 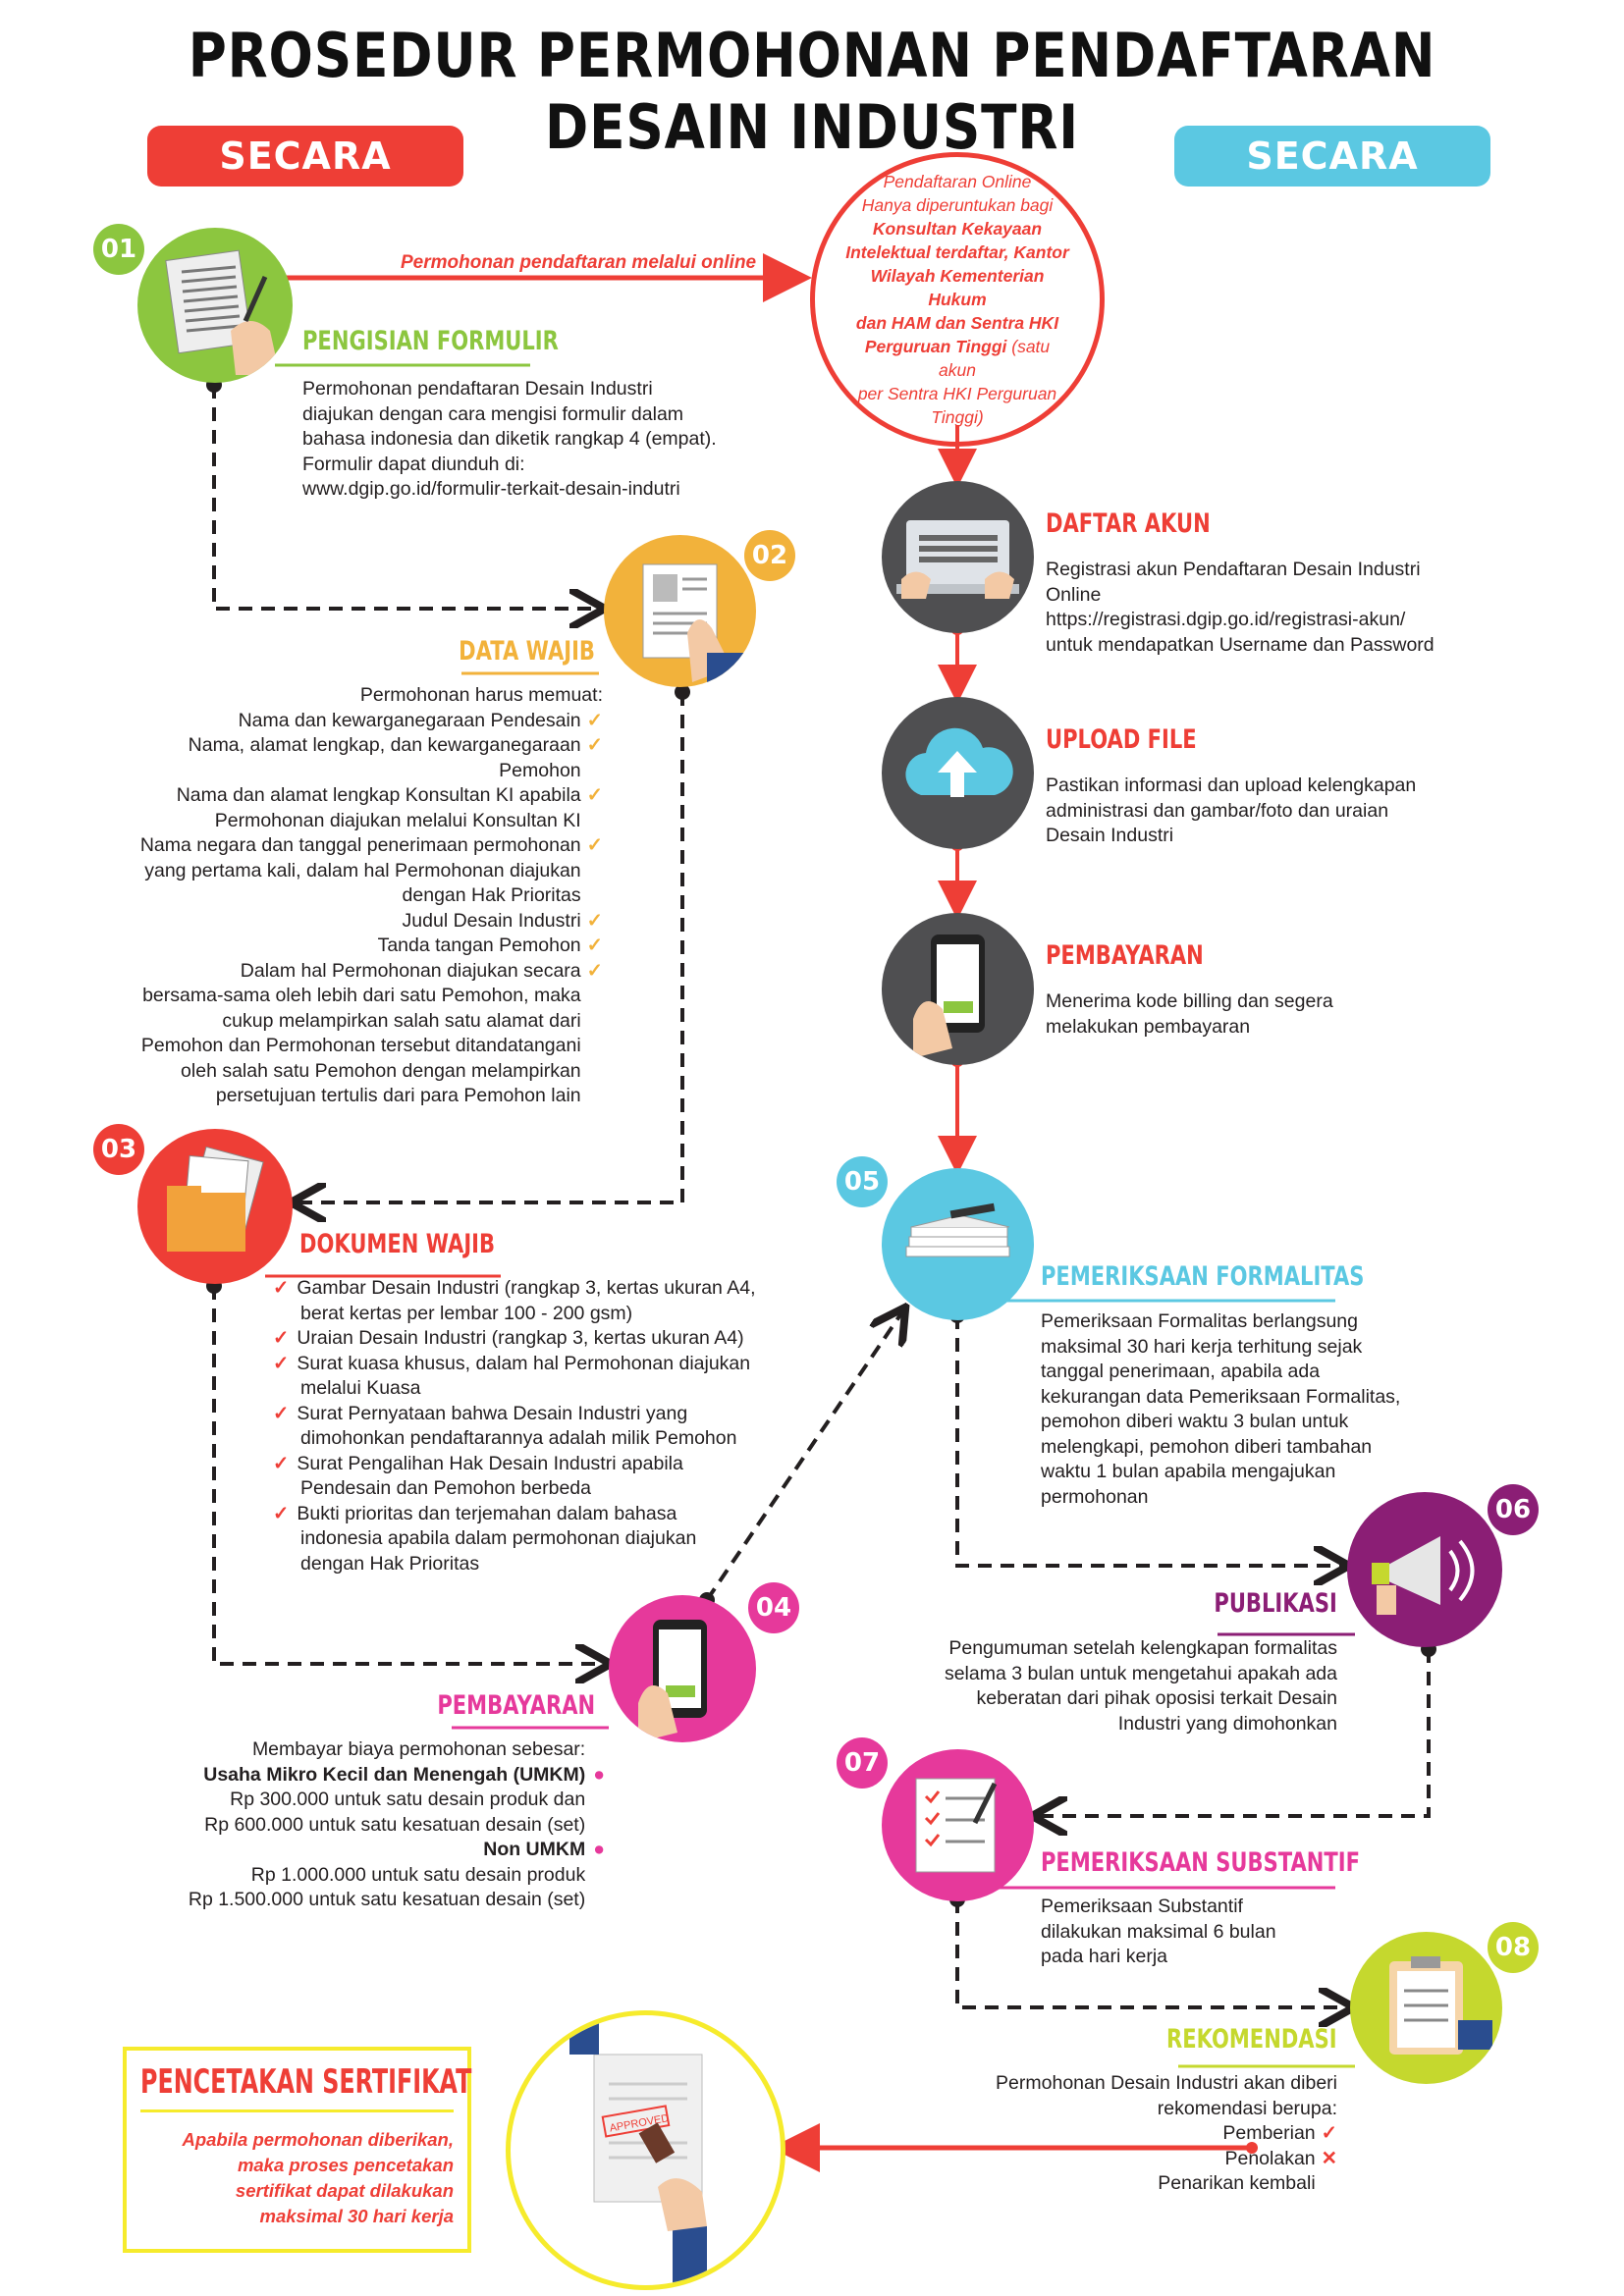 I want to click on upload-illustration, so click(x=958, y=773).